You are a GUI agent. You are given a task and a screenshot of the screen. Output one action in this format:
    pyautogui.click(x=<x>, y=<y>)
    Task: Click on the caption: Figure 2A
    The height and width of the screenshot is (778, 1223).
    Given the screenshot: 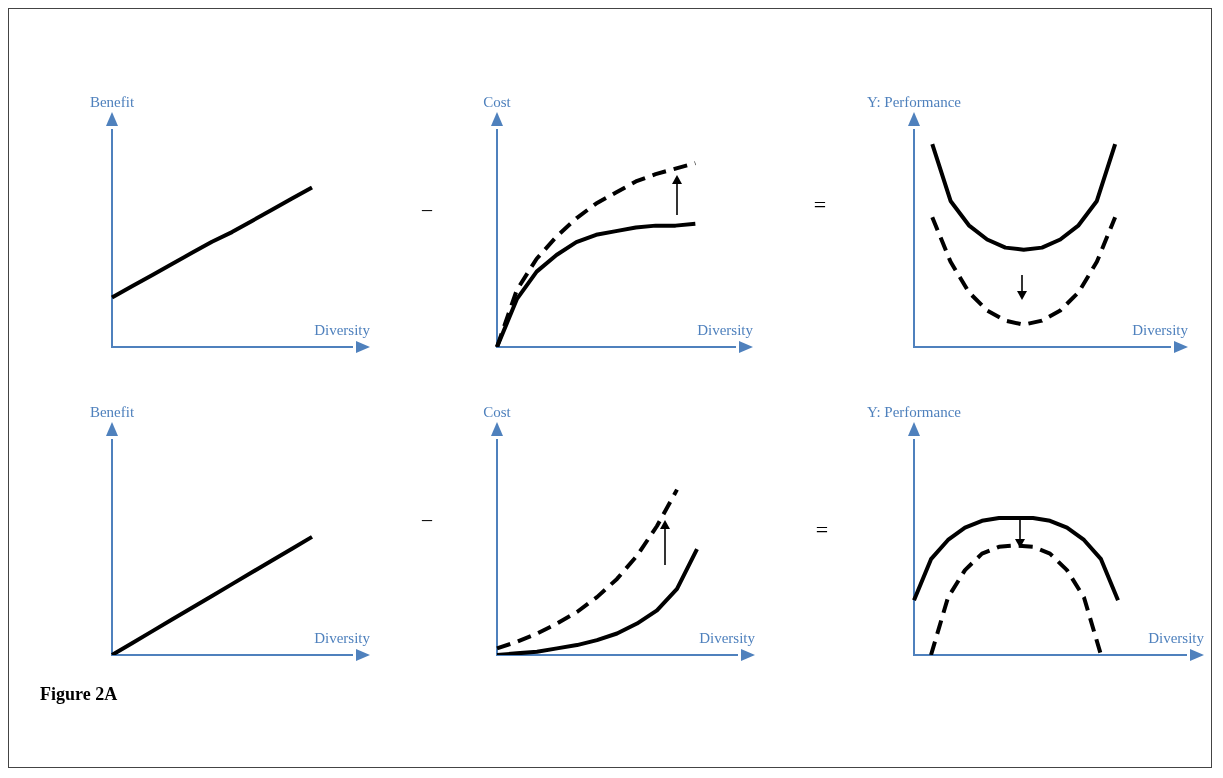 What is the action you would take?
    pyautogui.click(x=79, y=695)
    